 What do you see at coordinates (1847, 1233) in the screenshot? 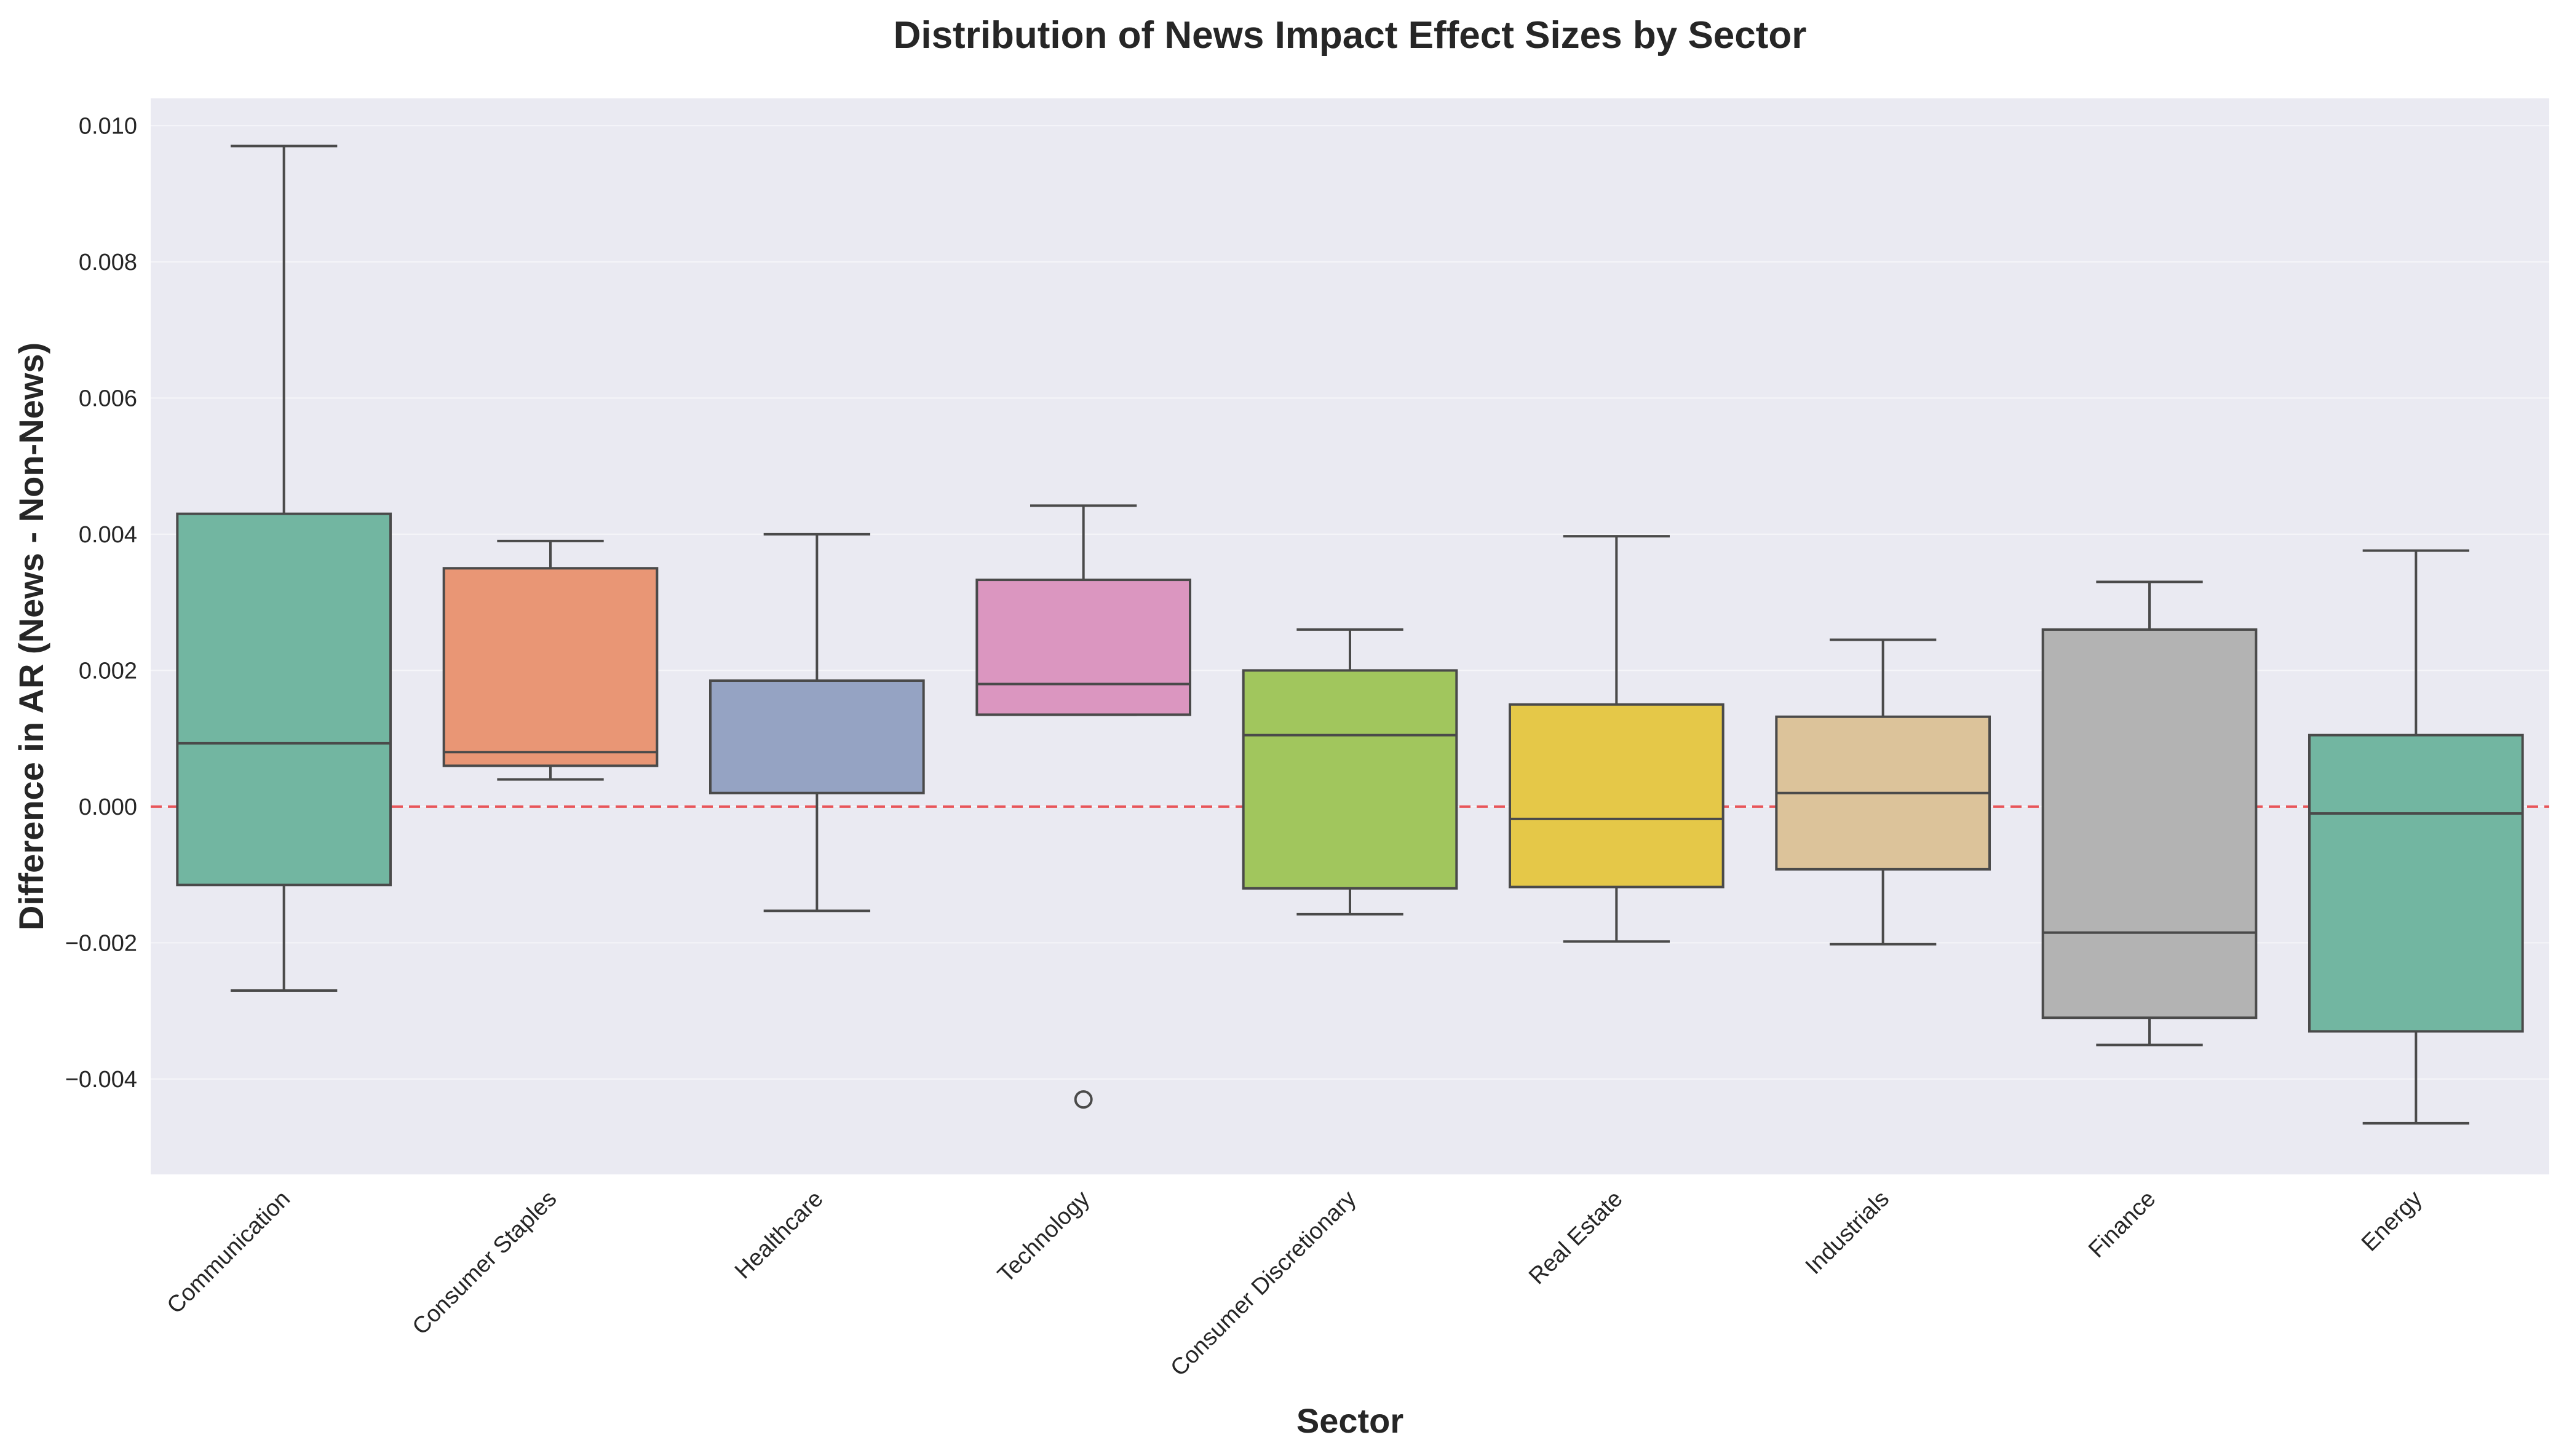
I see `x-tick-label: Industrials` at bounding box center [1847, 1233].